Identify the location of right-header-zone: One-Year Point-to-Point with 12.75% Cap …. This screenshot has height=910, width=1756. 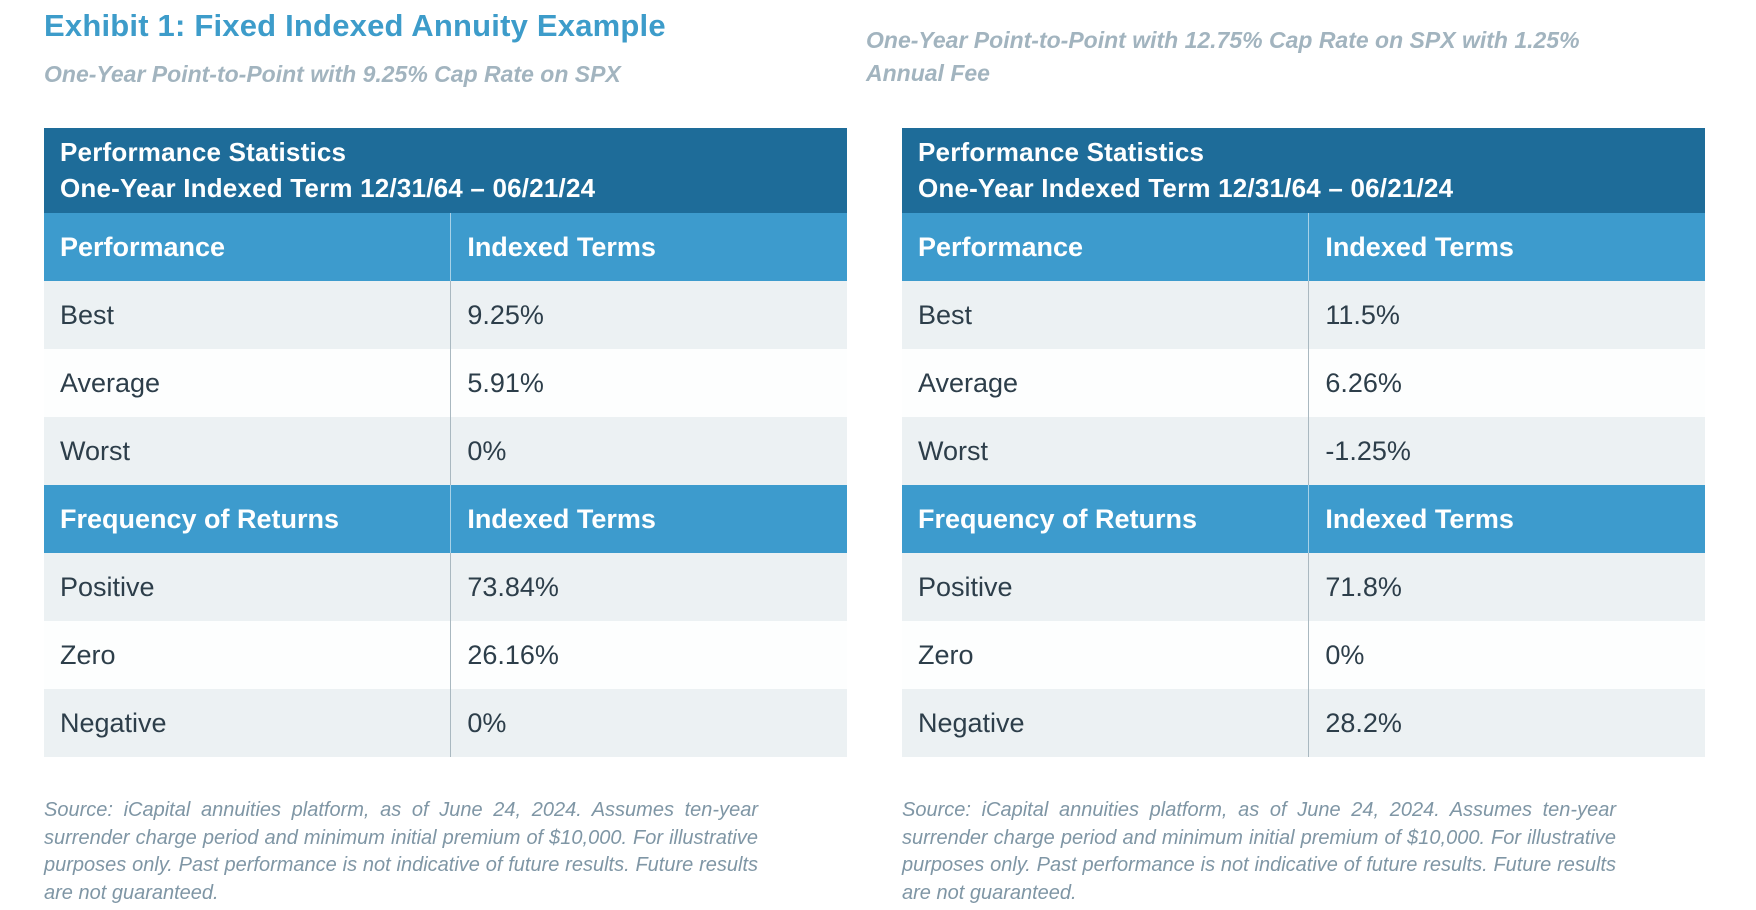
(1285, 64).